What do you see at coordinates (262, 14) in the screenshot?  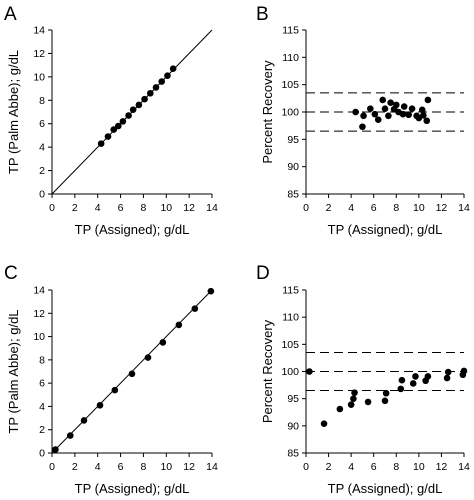 I see `panel-letter: B` at bounding box center [262, 14].